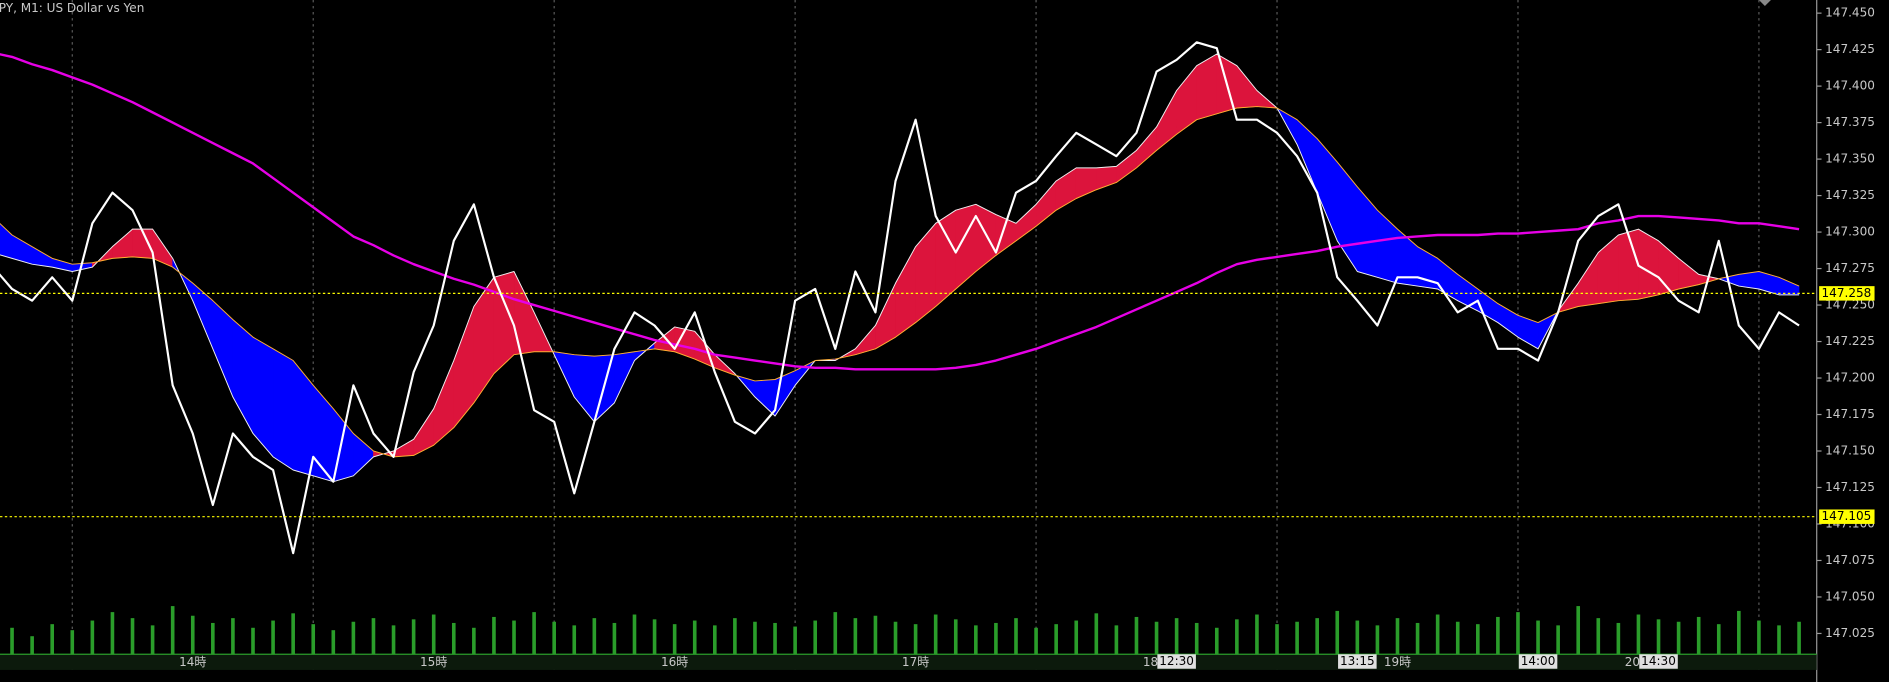  What do you see at coordinates (192, 662) in the screenshot?
I see `x-tick-label: 14時` at bounding box center [192, 662].